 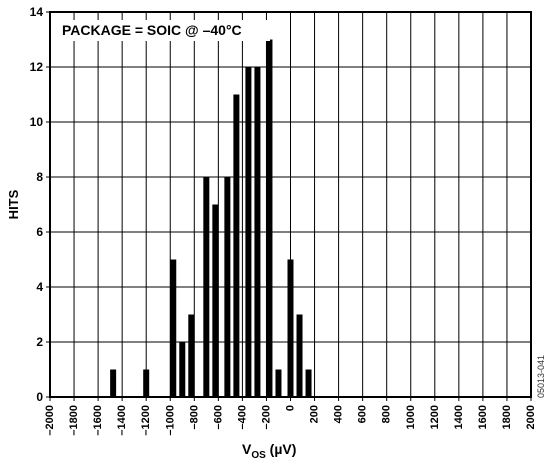 What do you see at coordinates (281, 449) in the screenshot?
I see `x-axis-label-unit: (µV)` at bounding box center [281, 449].